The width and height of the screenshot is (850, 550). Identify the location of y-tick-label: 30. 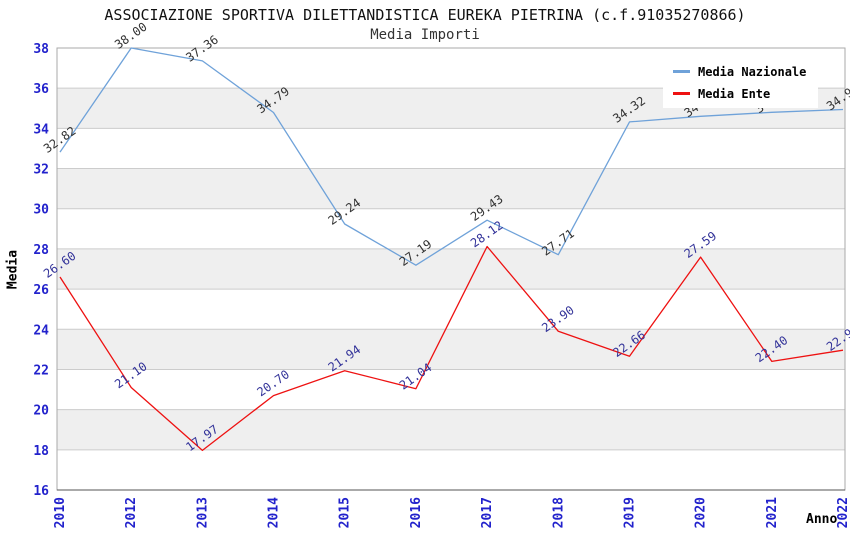
(41, 210).